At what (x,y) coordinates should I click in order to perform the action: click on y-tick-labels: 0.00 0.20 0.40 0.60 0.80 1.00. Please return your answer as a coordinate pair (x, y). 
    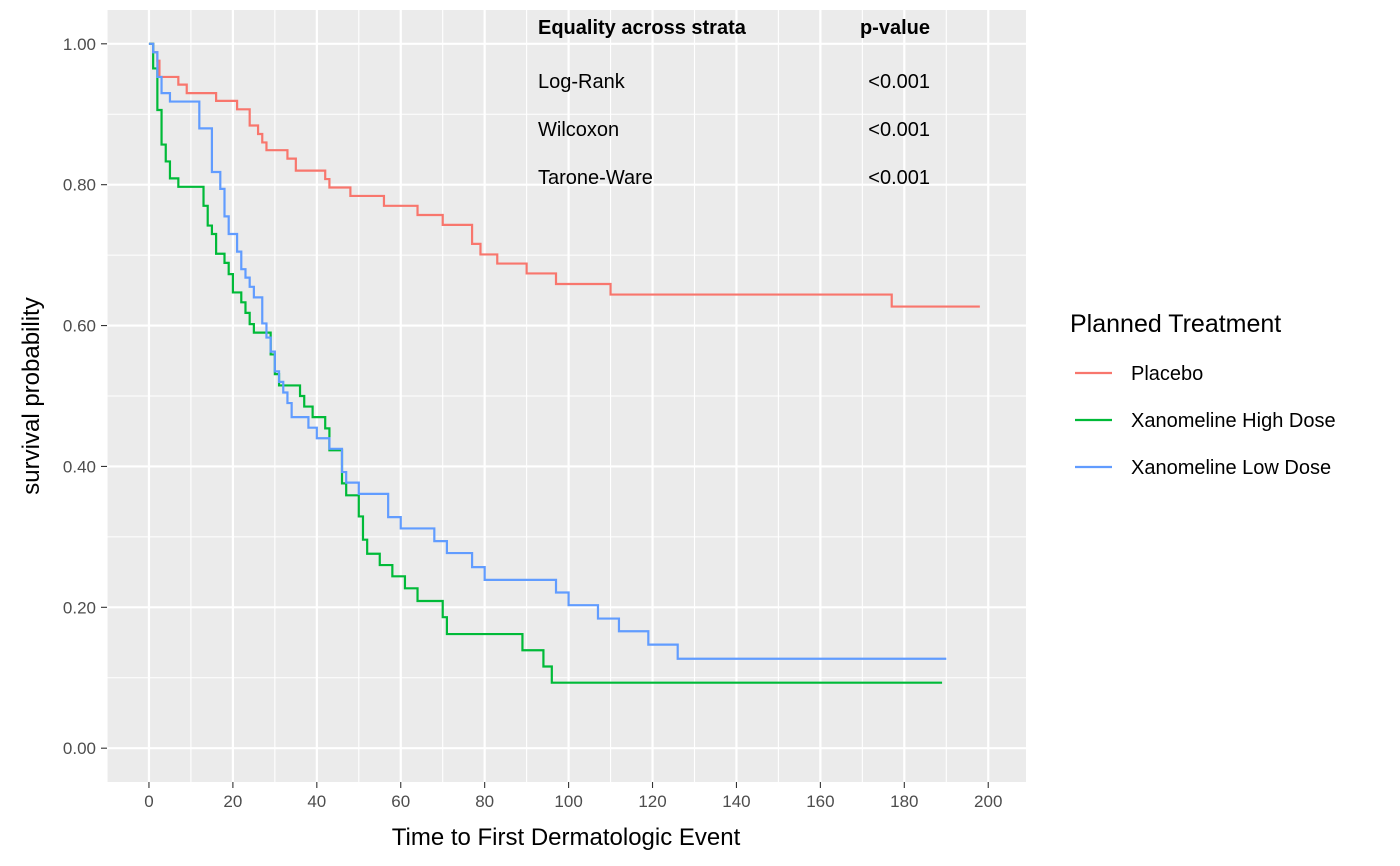
    Looking at the image, I should click on (79, 396).